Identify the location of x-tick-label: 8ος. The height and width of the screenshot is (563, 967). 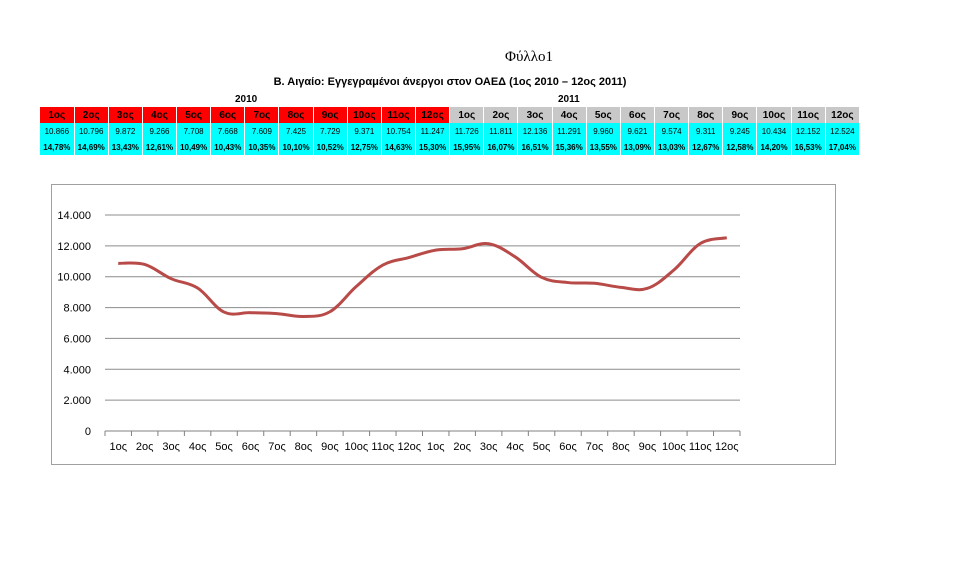
(621, 447).